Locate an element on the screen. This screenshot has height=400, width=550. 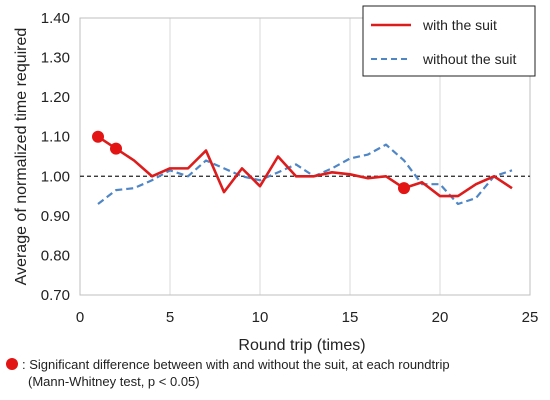
y-tick-label: 1.10 is located at coordinates (55, 137).